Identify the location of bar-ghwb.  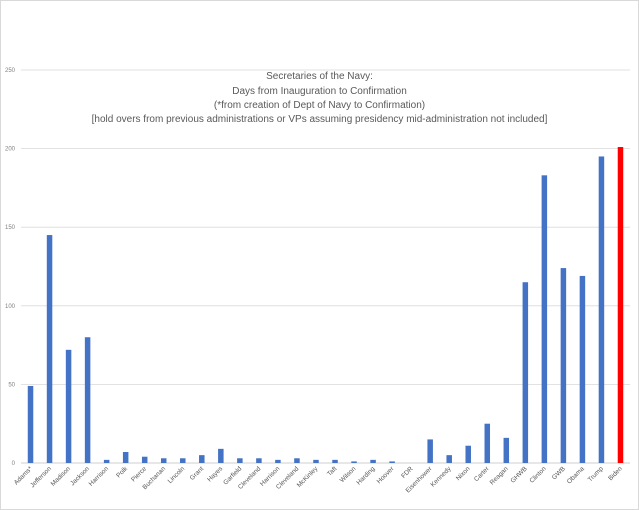
(525, 372).